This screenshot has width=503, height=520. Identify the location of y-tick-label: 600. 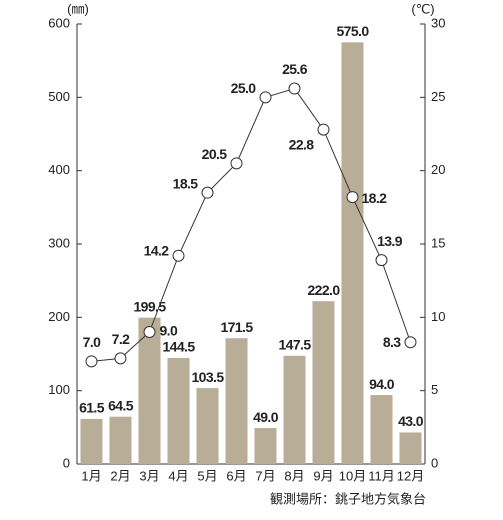
(59, 22).